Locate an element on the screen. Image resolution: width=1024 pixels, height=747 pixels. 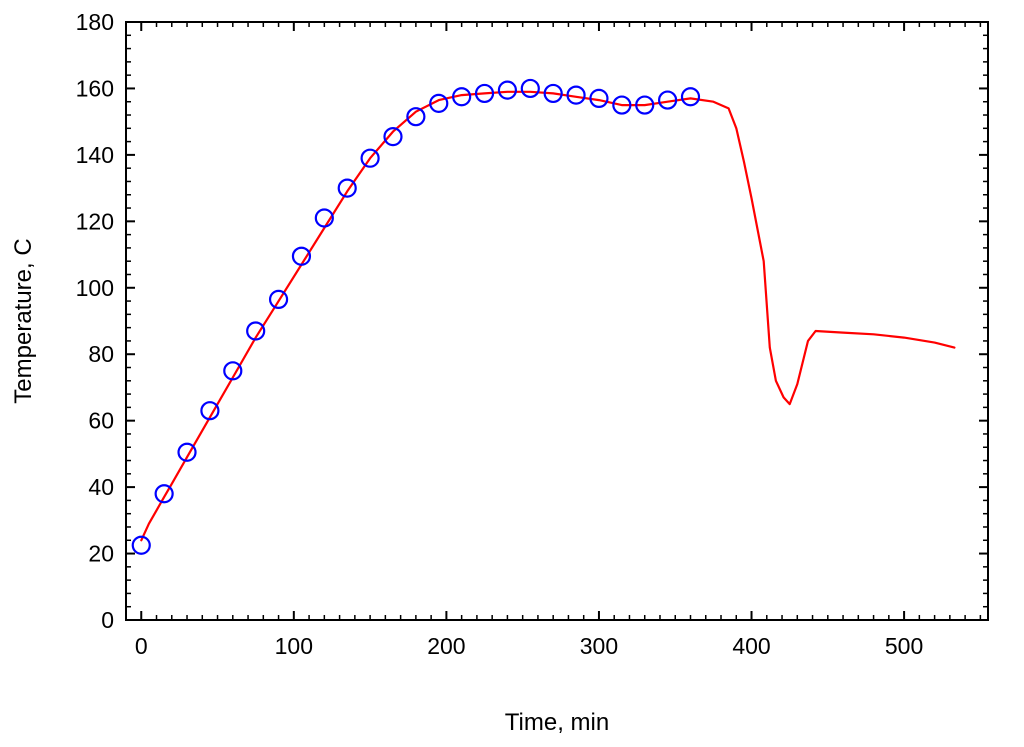
x-tick-label: 500 is located at coordinates (904, 646).